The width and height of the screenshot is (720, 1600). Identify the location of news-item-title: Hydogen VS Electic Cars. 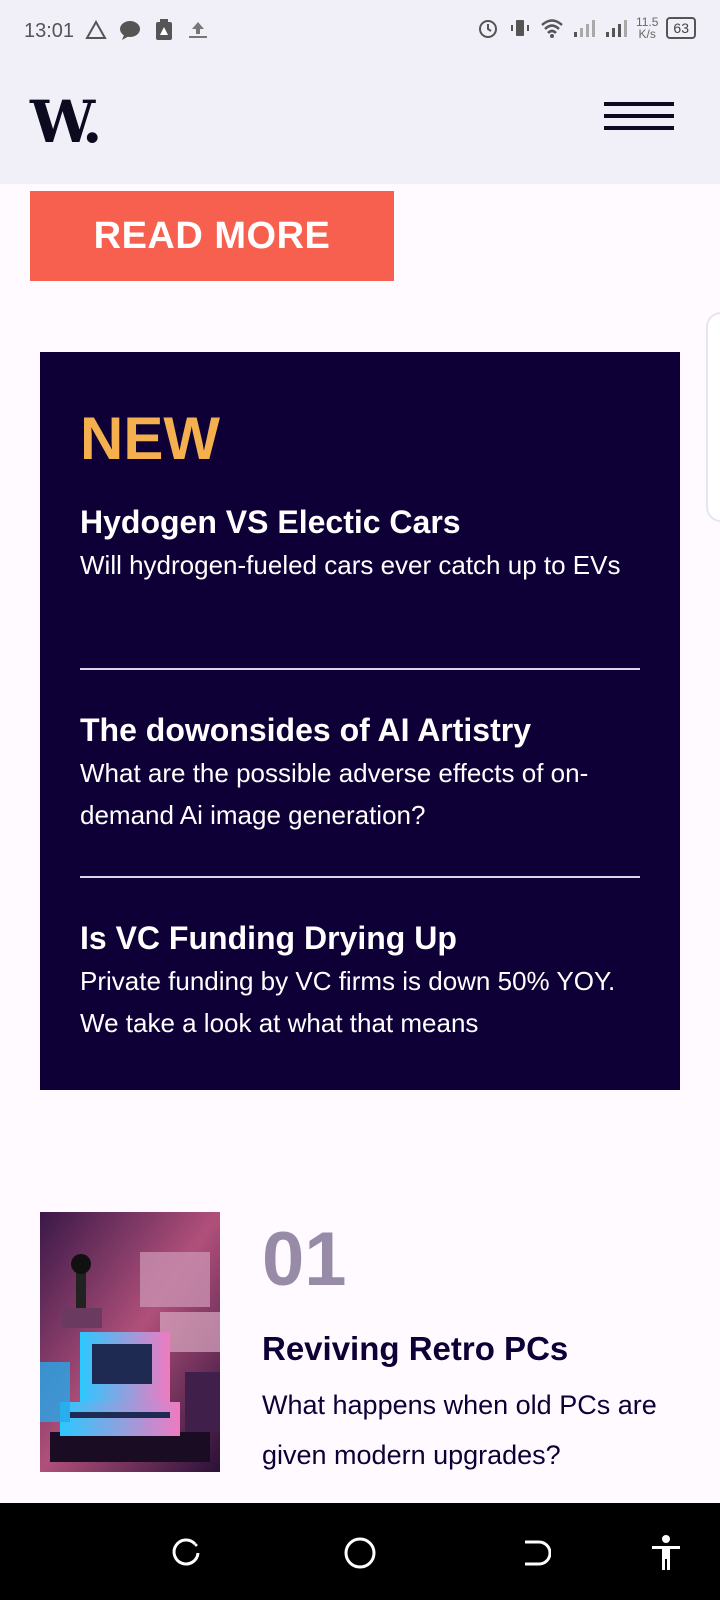
(270, 522).